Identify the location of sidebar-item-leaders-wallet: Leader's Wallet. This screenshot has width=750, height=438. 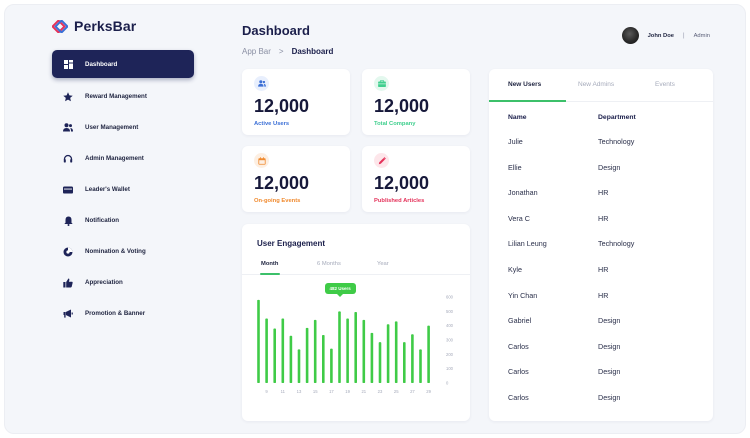
(123, 189).